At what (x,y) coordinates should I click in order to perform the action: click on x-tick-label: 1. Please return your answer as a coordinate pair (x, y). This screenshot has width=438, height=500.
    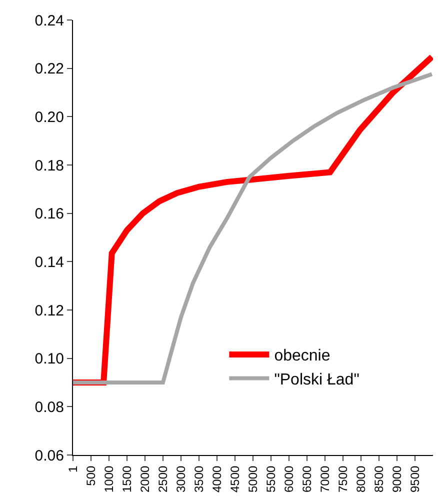
    Looking at the image, I should click on (73, 468).